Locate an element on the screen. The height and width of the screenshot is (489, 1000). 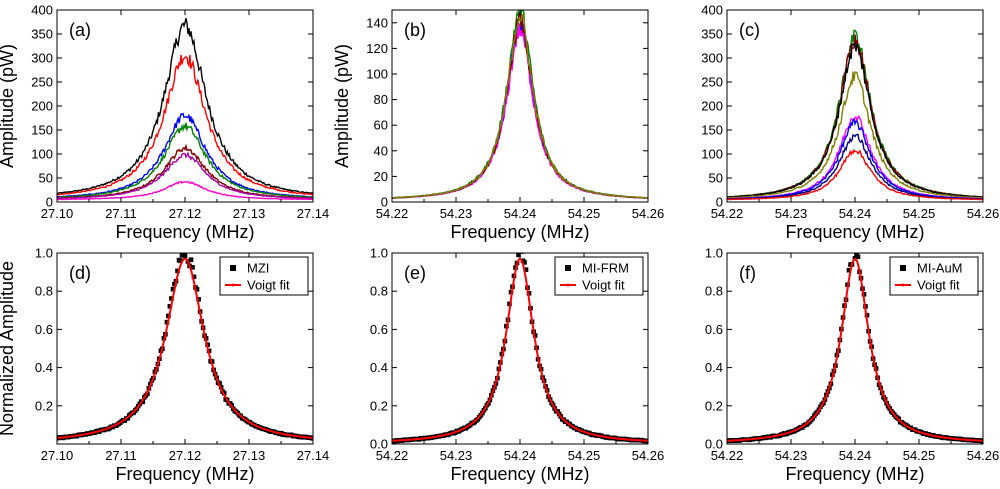
y-tick-label: 250 is located at coordinates (712, 82).